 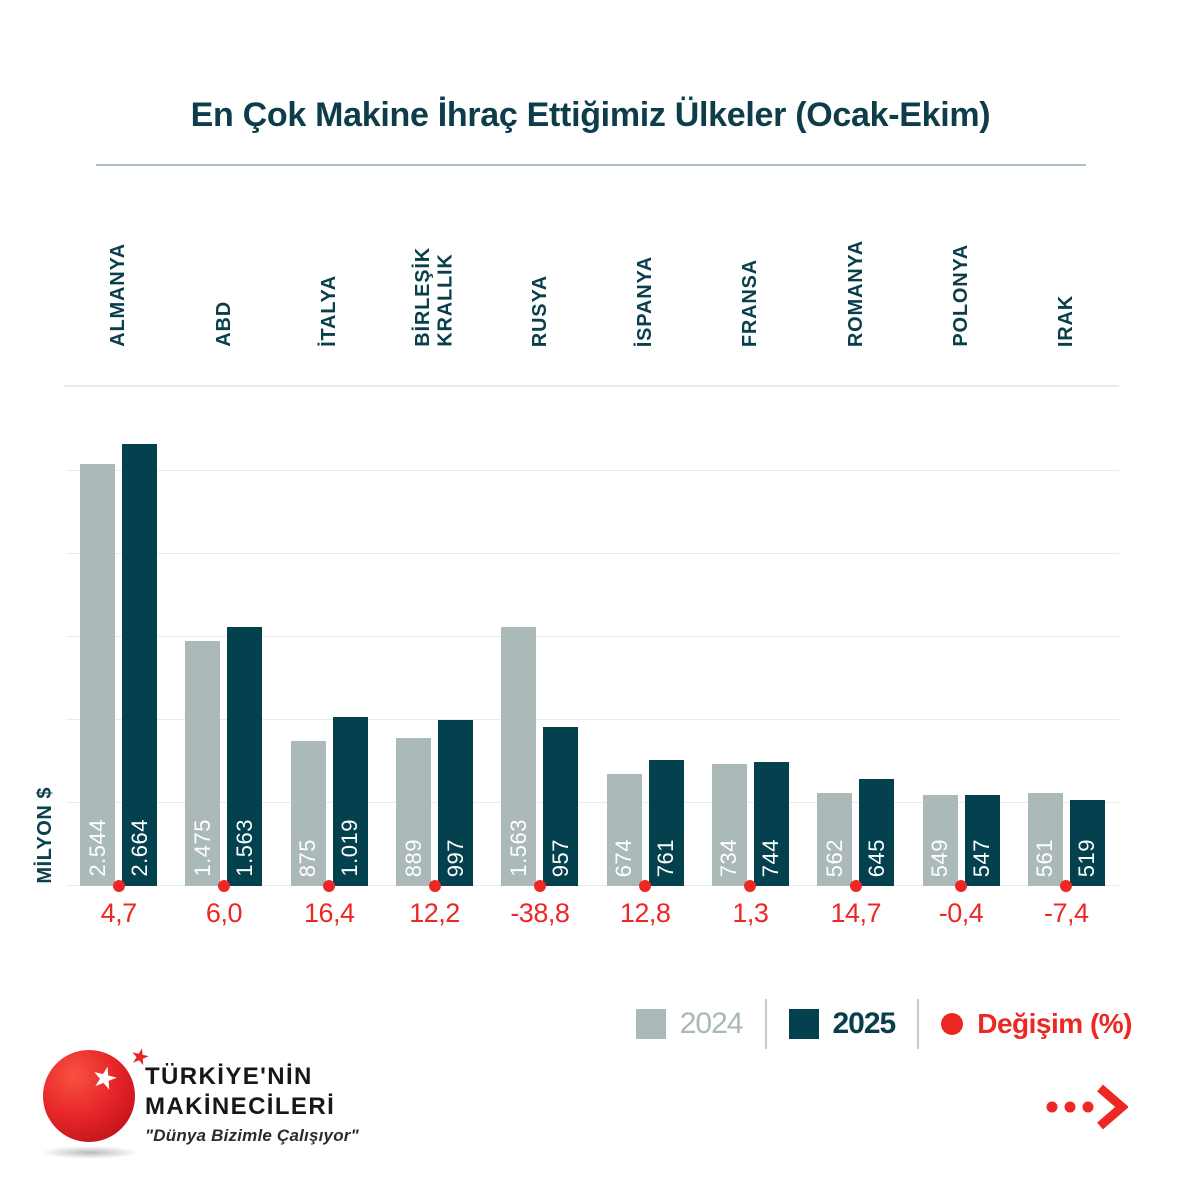 I want to click on bar-value-label: 889, so click(x=413, y=858).